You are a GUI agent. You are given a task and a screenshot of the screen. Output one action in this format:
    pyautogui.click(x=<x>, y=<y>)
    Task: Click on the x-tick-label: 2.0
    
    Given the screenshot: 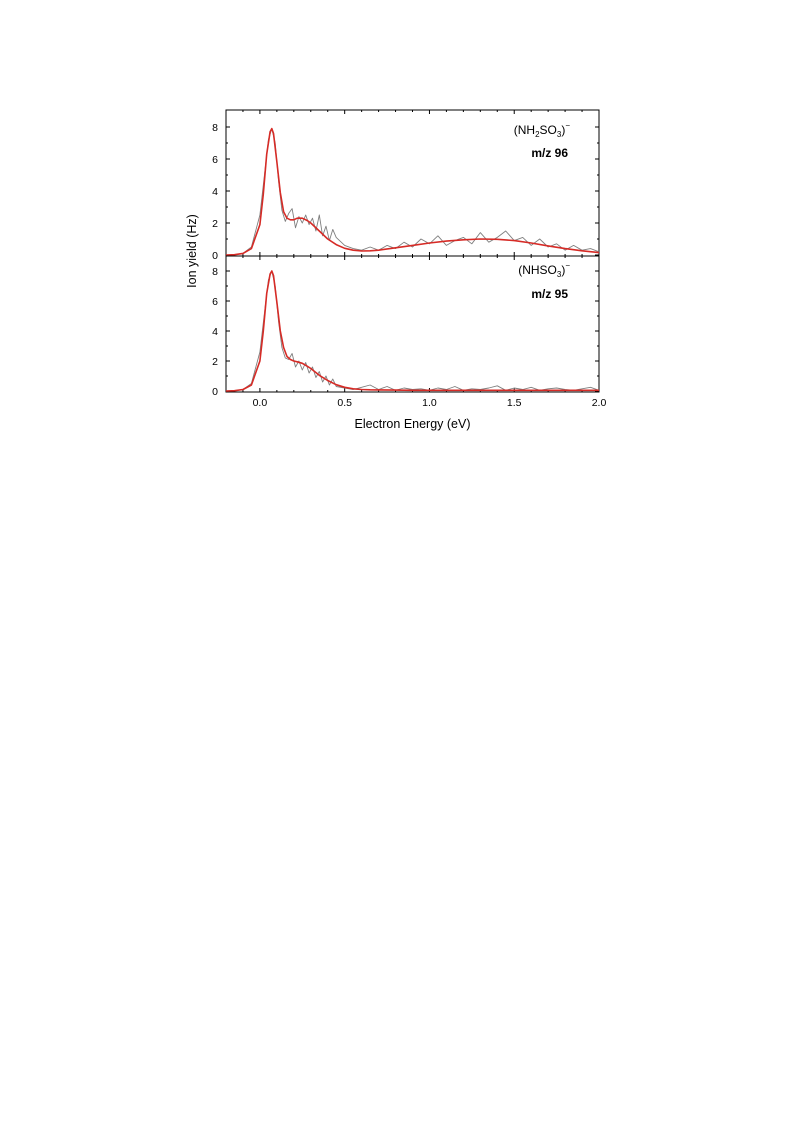 What is the action you would take?
    pyautogui.click(x=599, y=403)
    